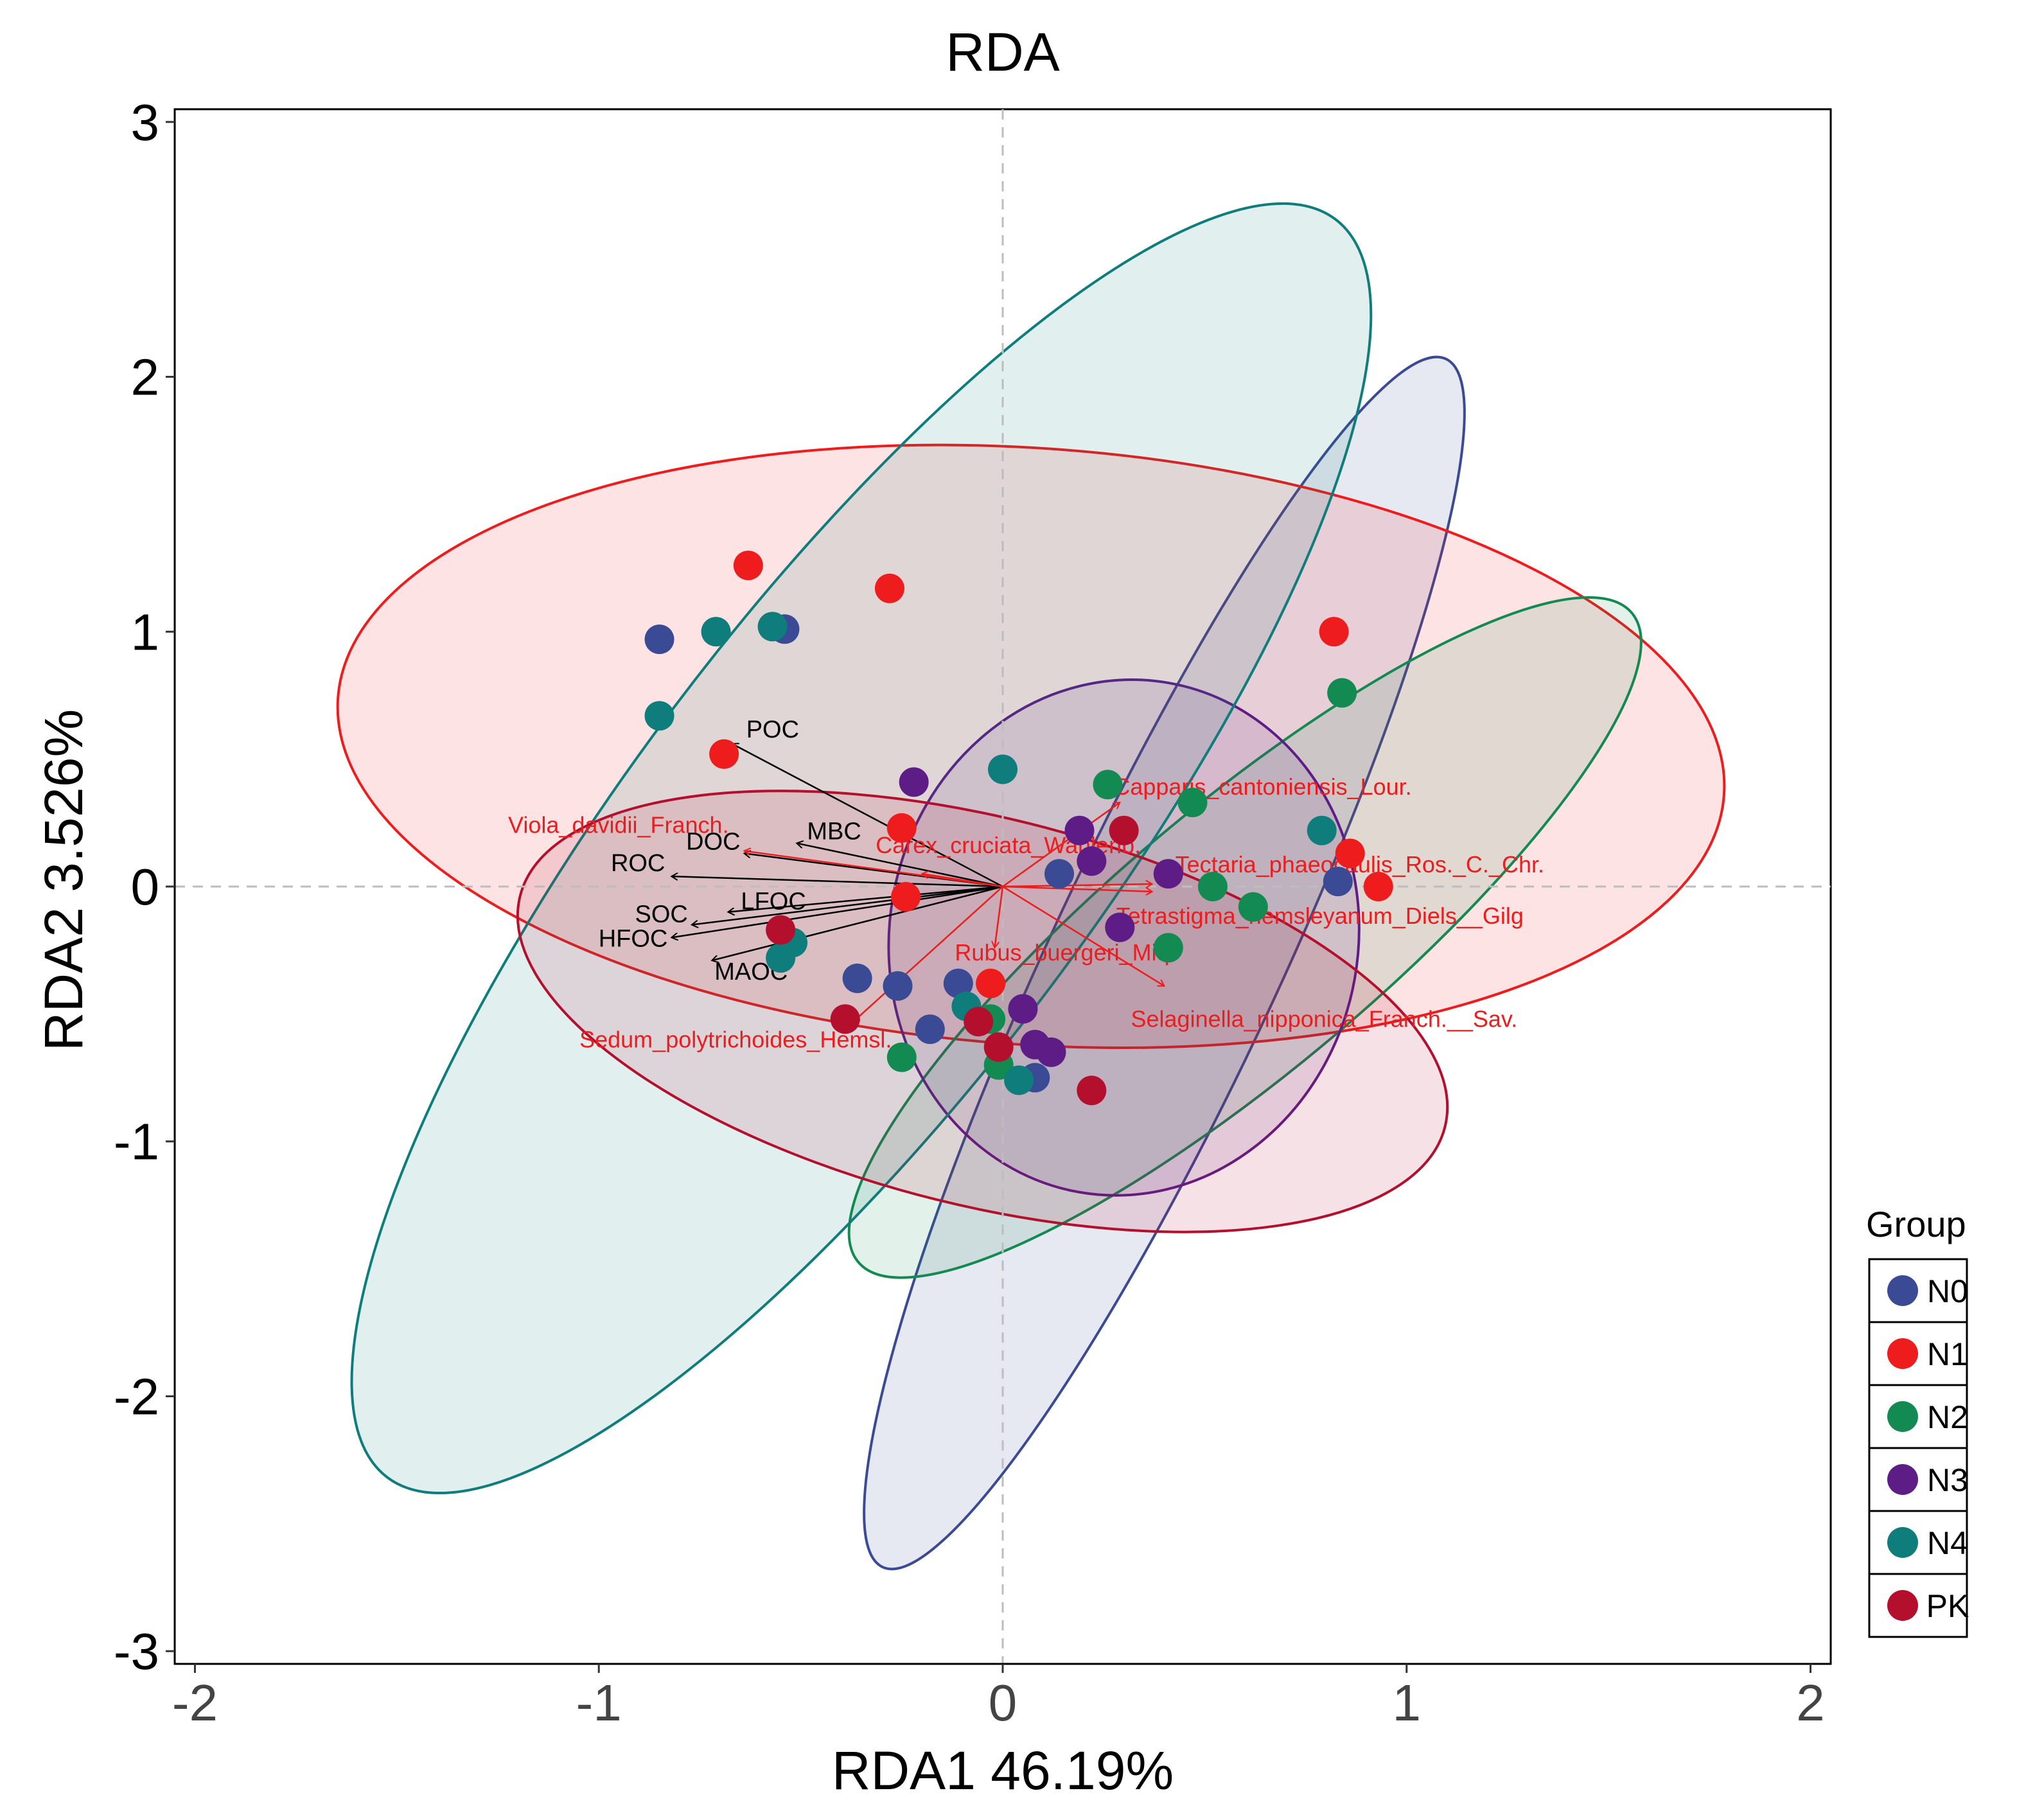 The image size is (2026, 1820). What do you see at coordinates (1245, 937) in the screenshot?
I see `ellipse-n2` at bounding box center [1245, 937].